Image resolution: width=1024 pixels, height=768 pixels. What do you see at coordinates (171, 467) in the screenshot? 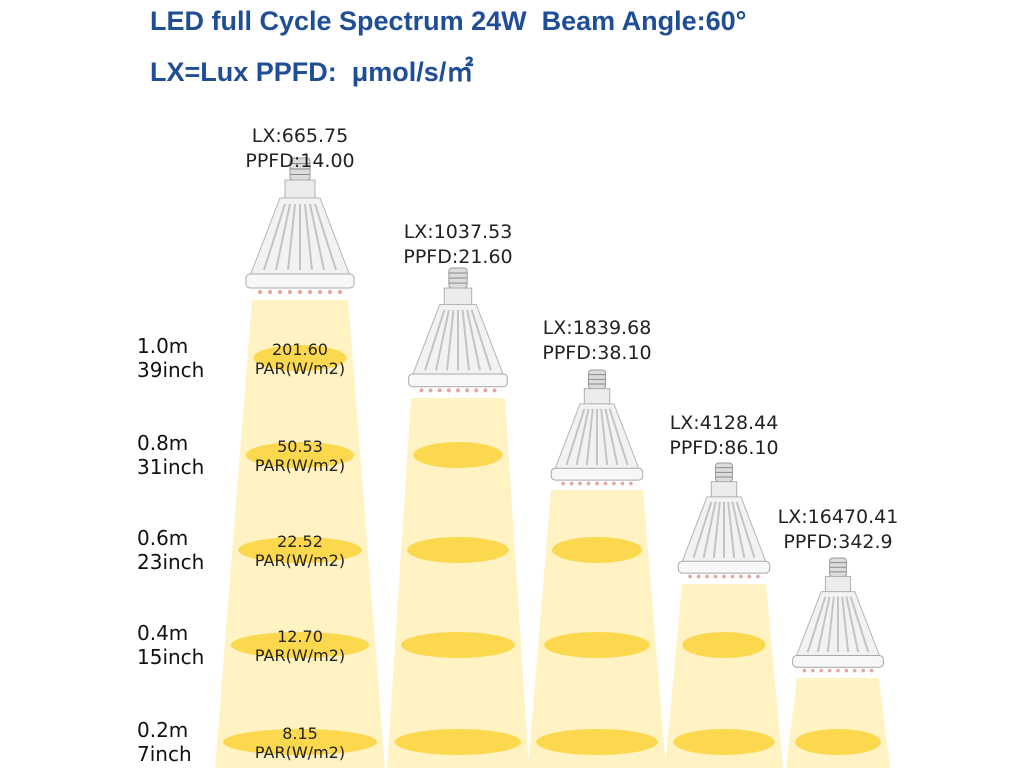
I see `distance-inches-label: 31inch` at bounding box center [171, 467].